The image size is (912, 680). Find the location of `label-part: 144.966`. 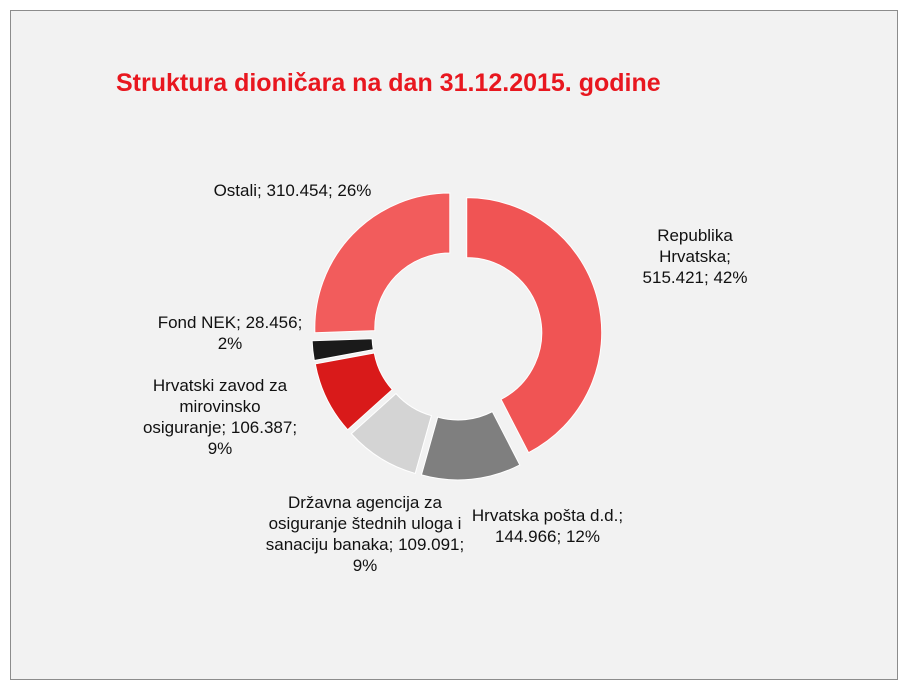

label-part: 144.966 is located at coordinates (526, 536).